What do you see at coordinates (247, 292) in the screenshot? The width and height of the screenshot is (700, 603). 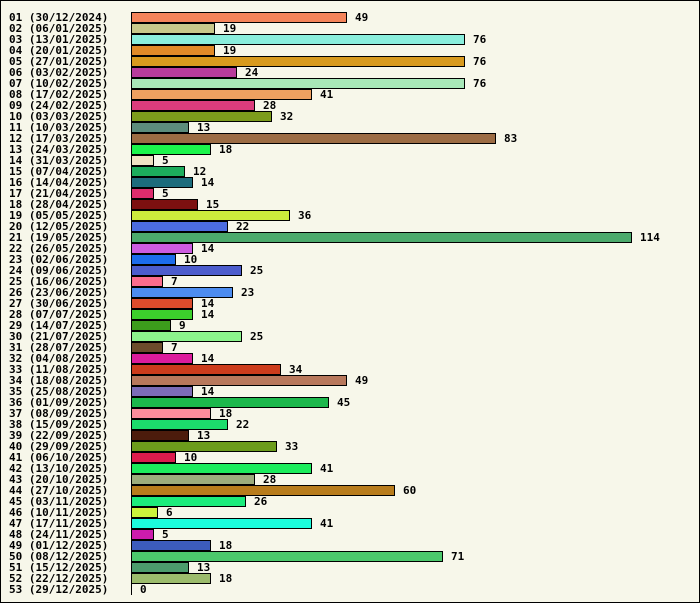 I see `value-label: 23` at bounding box center [247, 292].